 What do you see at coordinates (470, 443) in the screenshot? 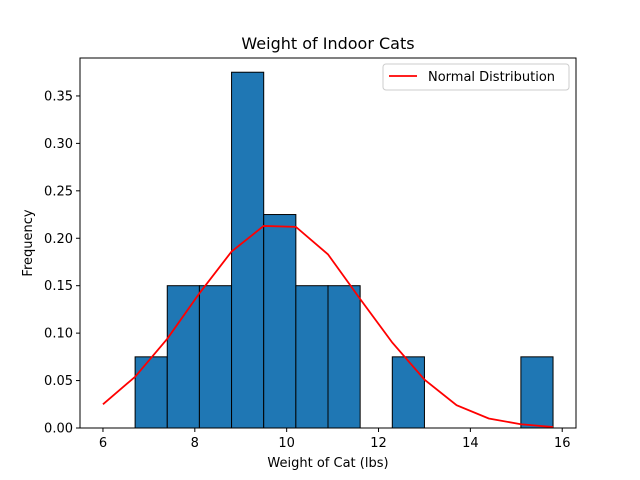
I see `x-tick-label-4: 14` at bounding box center [470, 443].